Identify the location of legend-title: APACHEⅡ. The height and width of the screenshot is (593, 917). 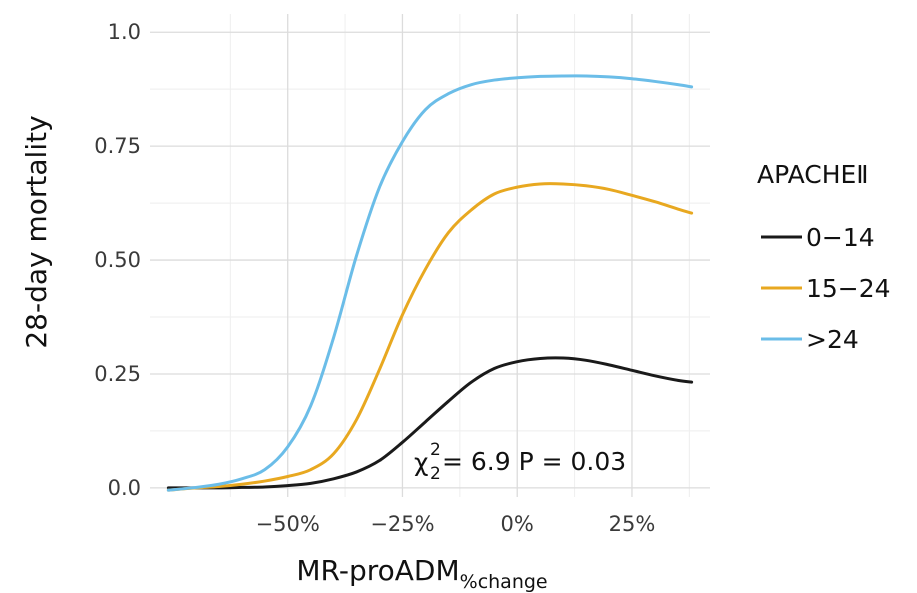
(813, 174).